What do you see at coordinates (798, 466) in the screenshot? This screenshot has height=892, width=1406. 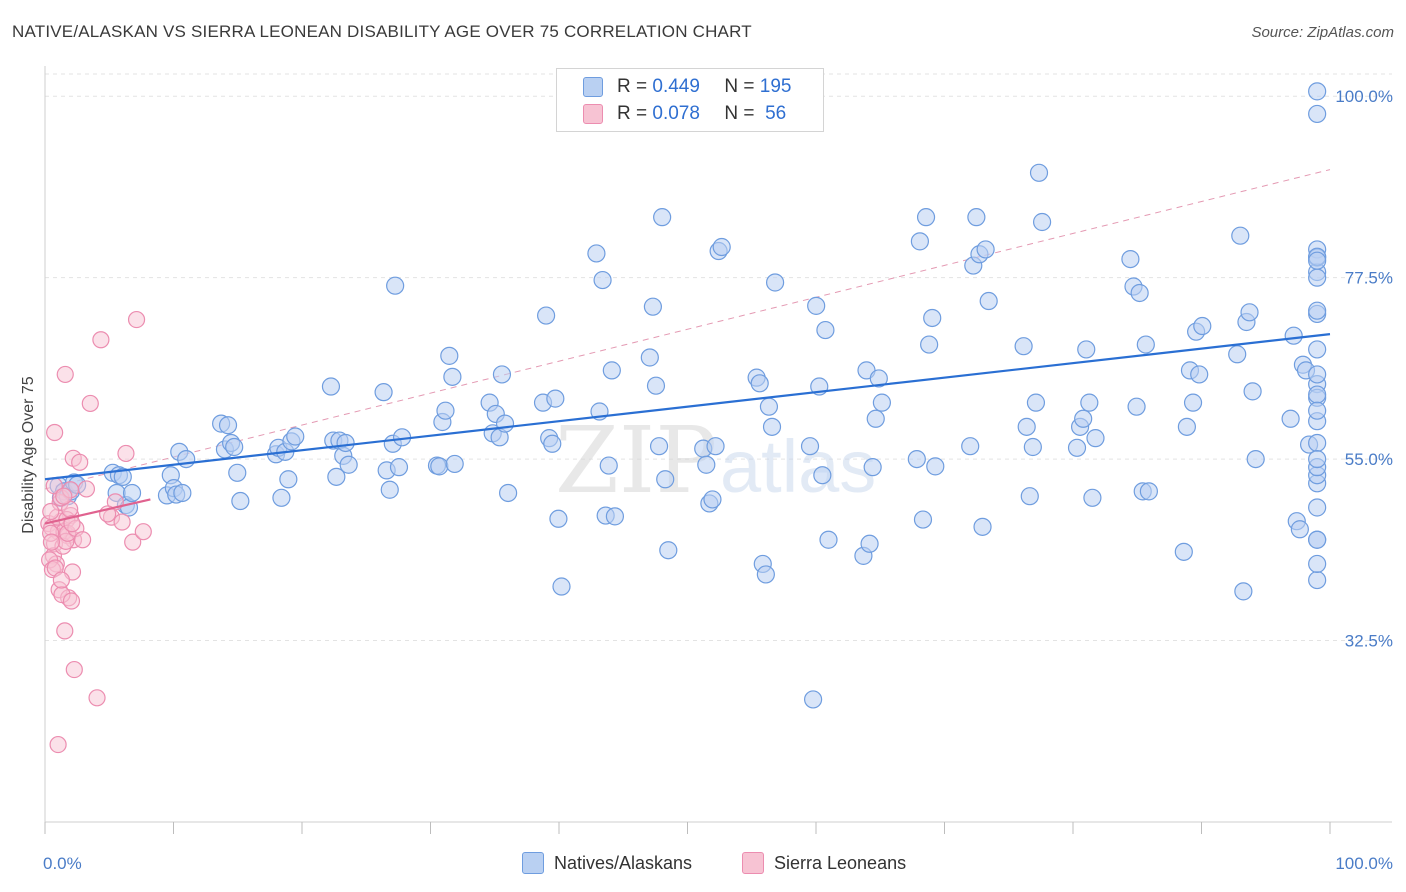 I see `watermark-atlas: atlas` at bounding box center [798, 466].